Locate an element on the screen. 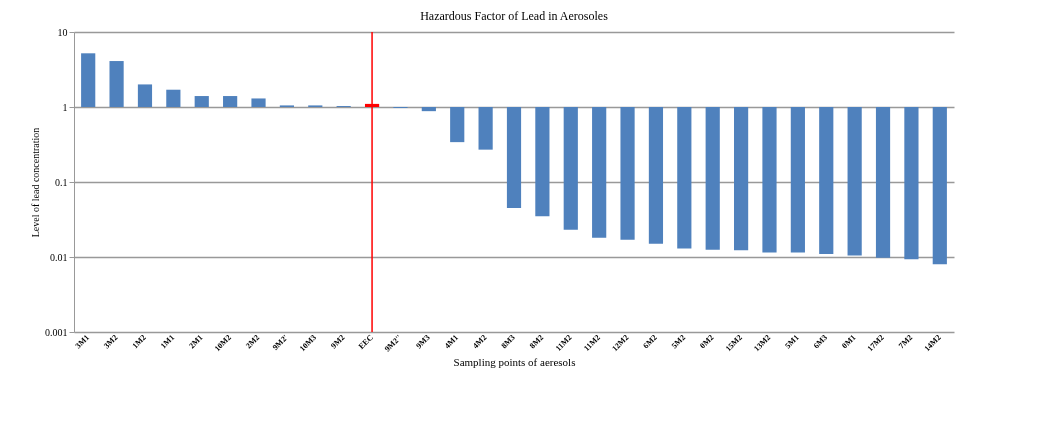 The width and height of the screenshot is (1064, 427). chart-title: Hazardous Factor of Lead in Aerosoles is located at coordinates (514, 16).